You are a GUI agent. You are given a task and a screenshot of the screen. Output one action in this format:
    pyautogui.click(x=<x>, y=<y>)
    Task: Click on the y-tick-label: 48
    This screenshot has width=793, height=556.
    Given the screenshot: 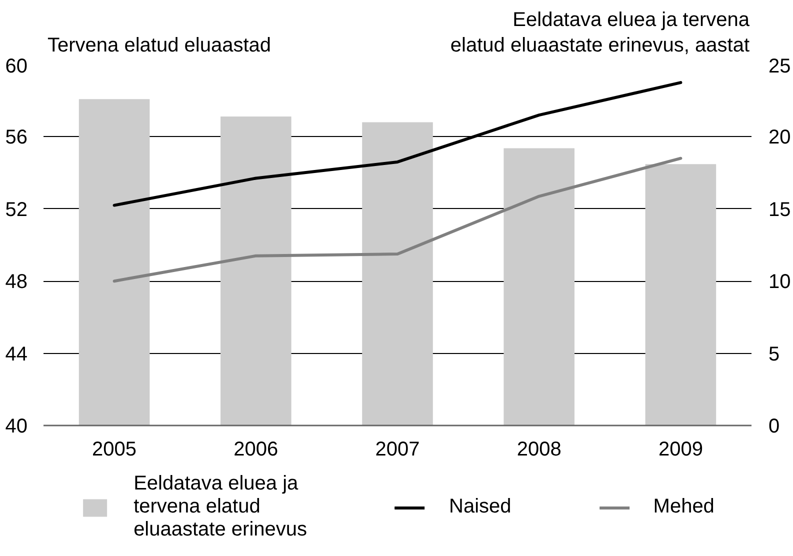 What is the action you would take?
    pyautogui.click(x=16, y=282)
    